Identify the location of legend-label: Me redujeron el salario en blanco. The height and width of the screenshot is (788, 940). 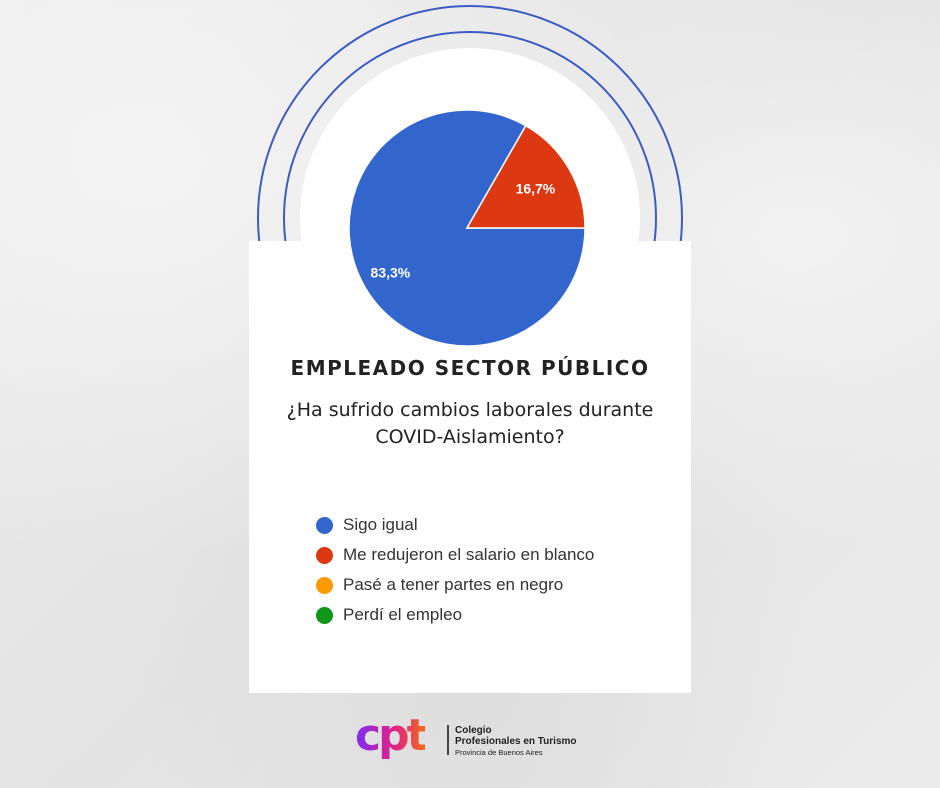
(469, 554).